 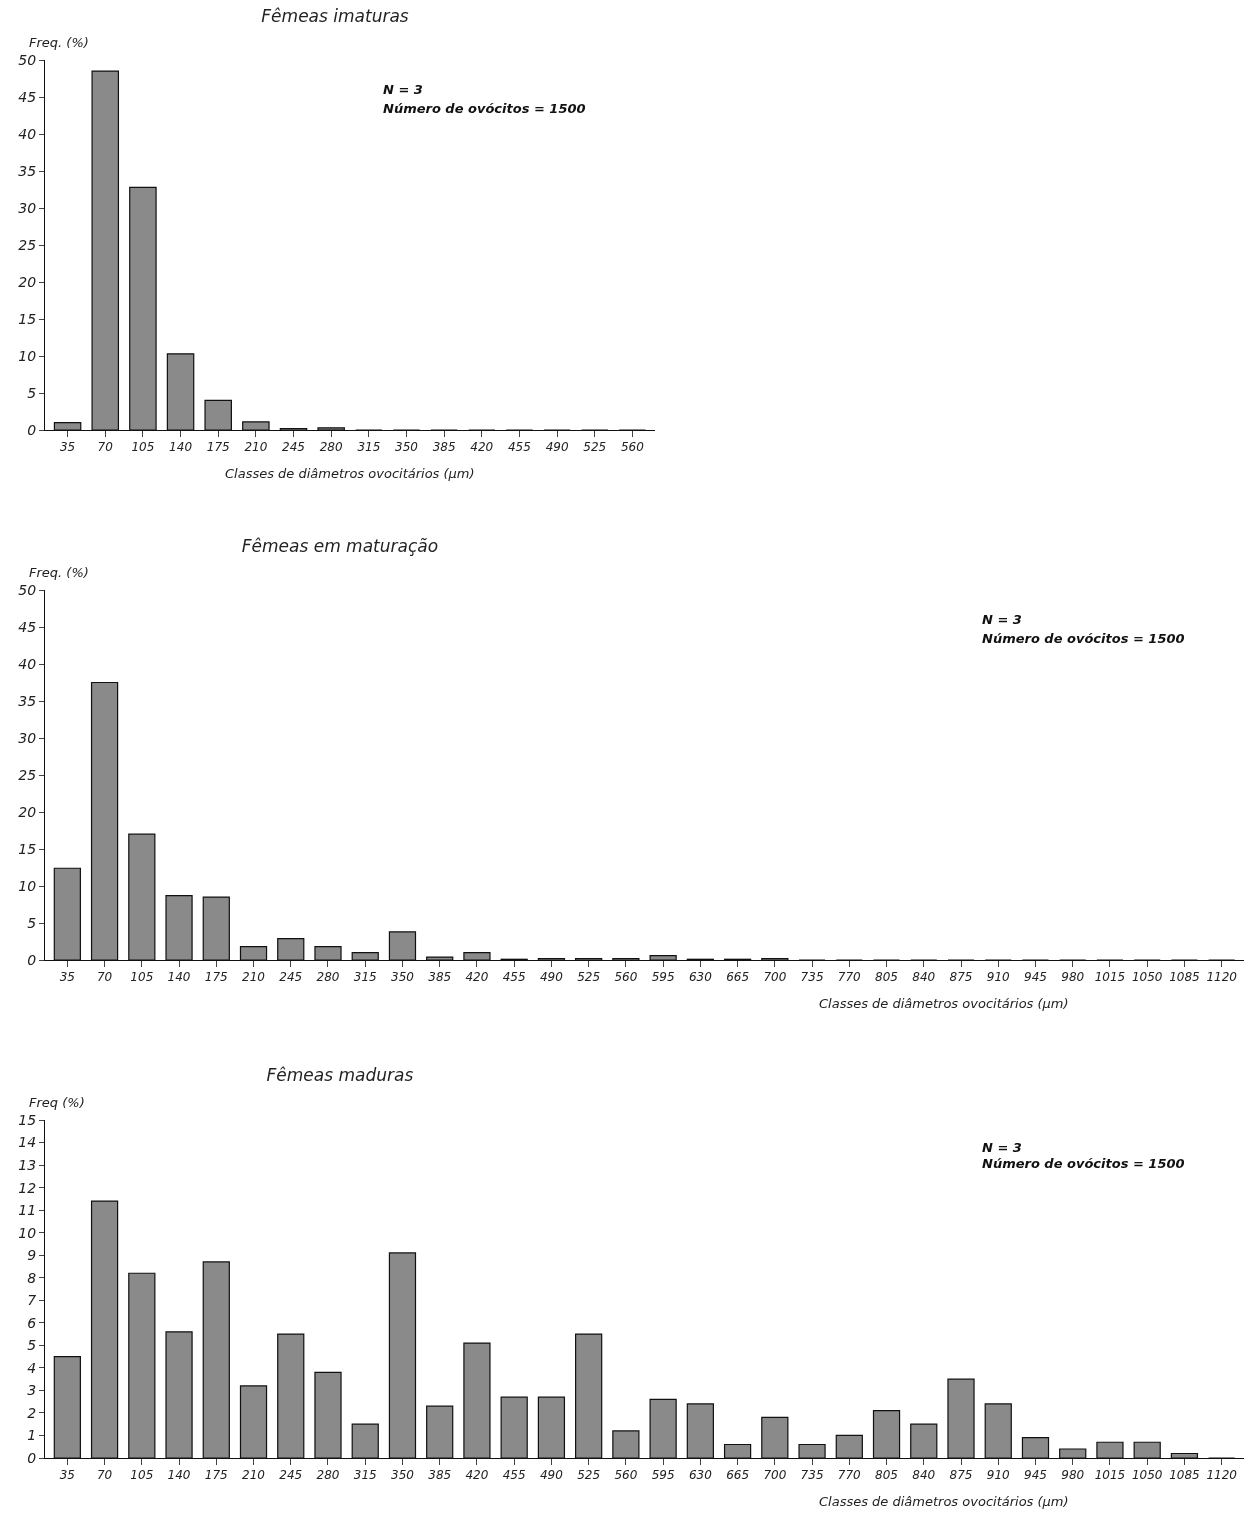 What do you see at coordinates (57, 1102) in the screenshot?
I see `y-axis-title: Freq (%)` at bounding box center [57, 1102].